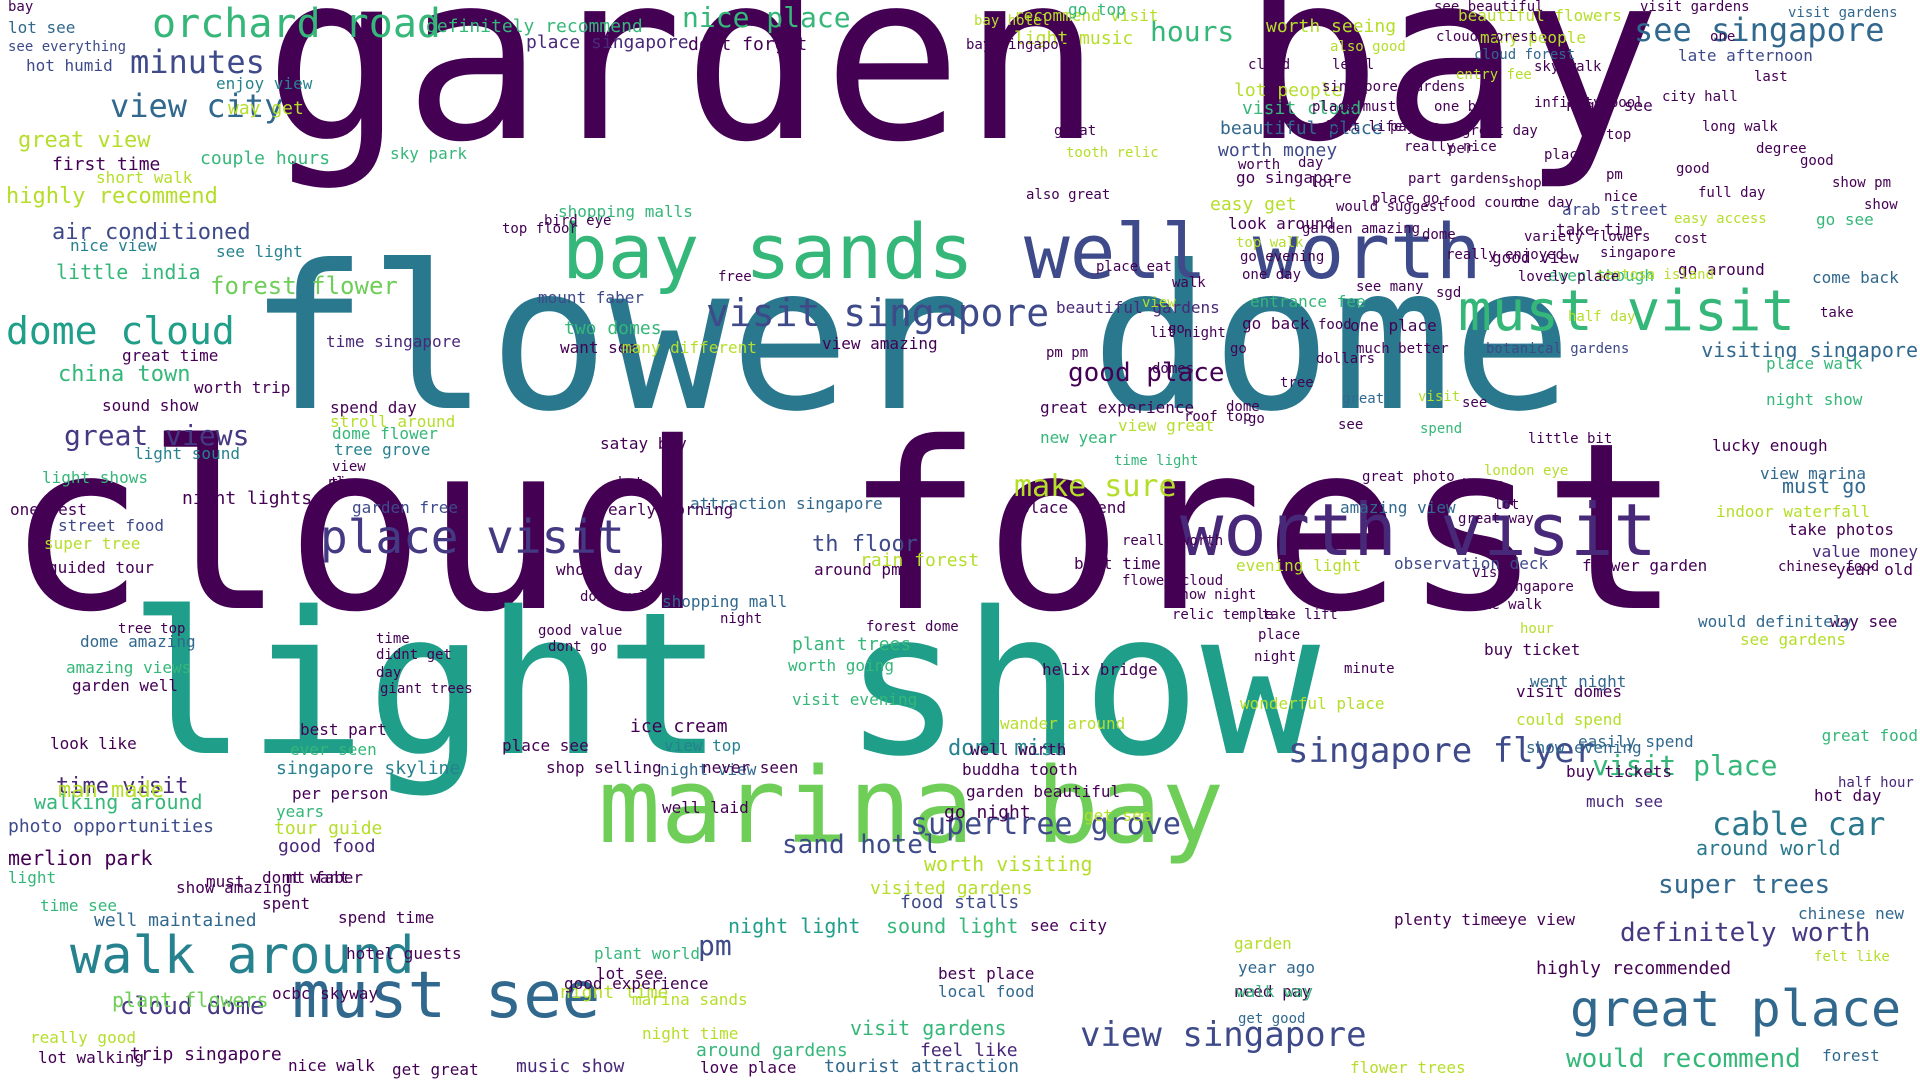 Image resolution: width=1920 pixels, height=1080 pixels. I want to click on cloud-word: one day, so click(1272, 275).